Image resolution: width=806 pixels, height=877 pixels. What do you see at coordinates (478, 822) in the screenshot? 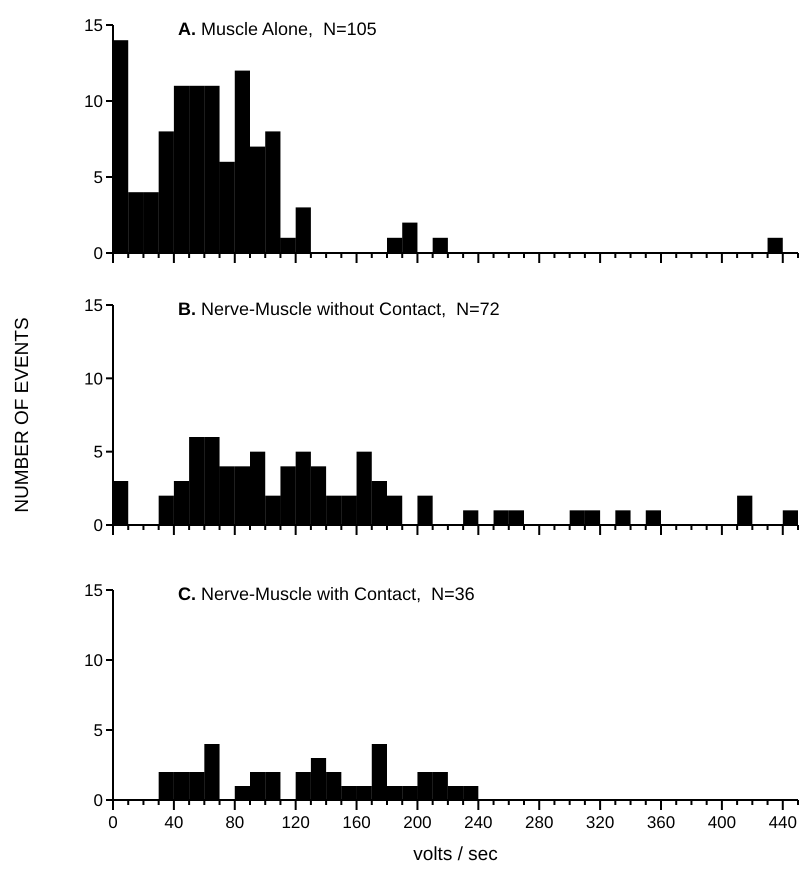
I see `x-tick-label: 240` at bounding box center [478, 822].